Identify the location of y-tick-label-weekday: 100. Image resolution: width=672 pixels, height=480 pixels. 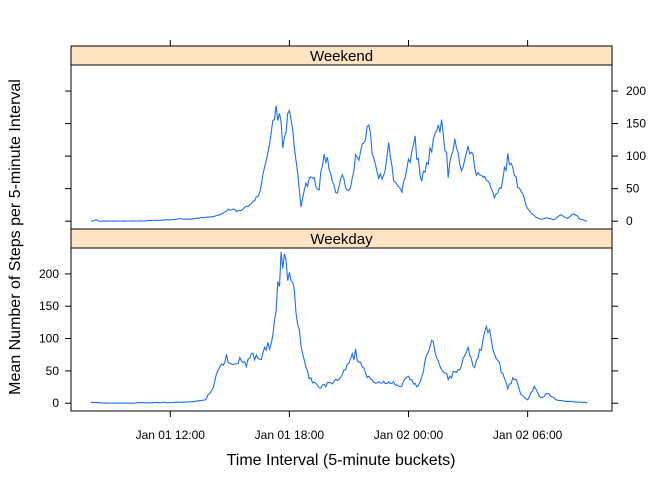
(49, 339).